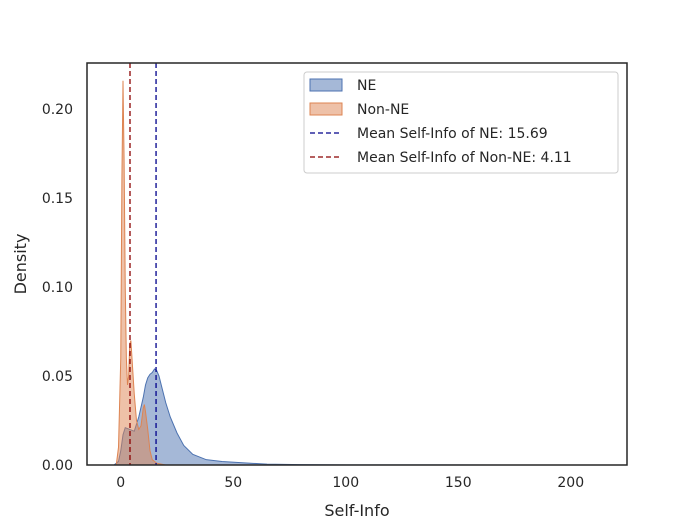 The height and width of the screenshot is (523, 697). Describe the element at coordinates (458, 483) in the screenshot. I see `x-tick-label: 150` at that location.